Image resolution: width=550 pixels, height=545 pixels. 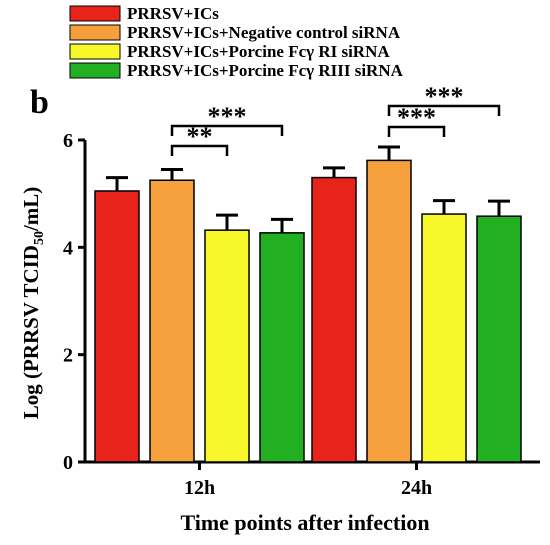 What do you see at coordinates (304, 522) in the screenshot?
I see `x-axis-title: Time points after infection` at bounding box center [304, 522].